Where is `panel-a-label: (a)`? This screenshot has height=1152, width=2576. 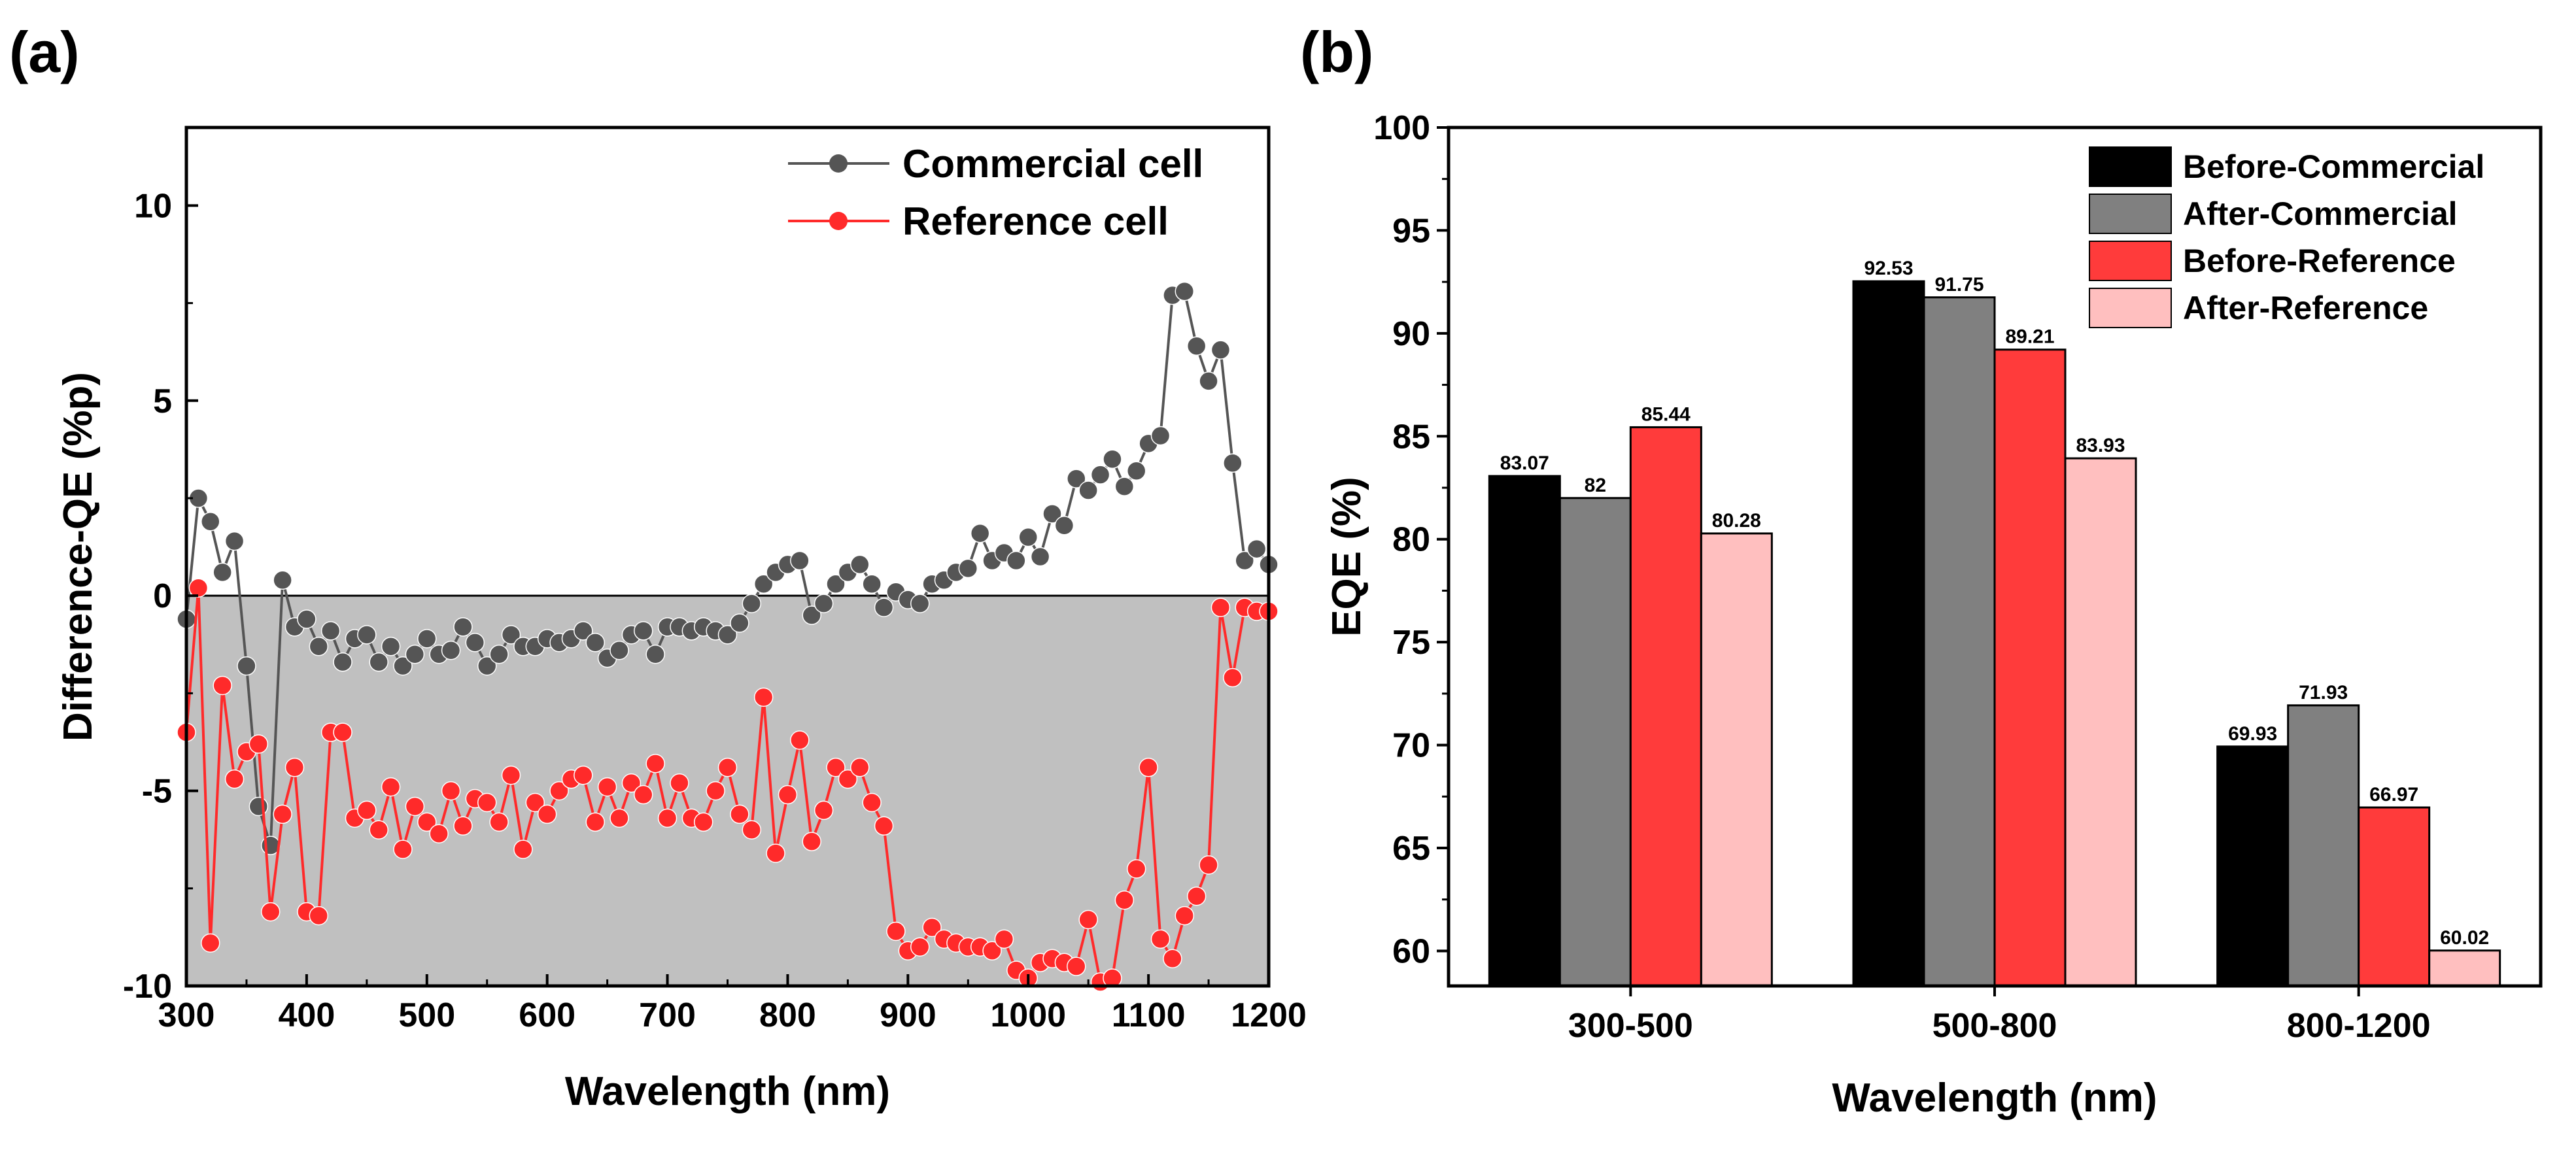 panel-a-label: (a) is located at coordinates (45, 52).